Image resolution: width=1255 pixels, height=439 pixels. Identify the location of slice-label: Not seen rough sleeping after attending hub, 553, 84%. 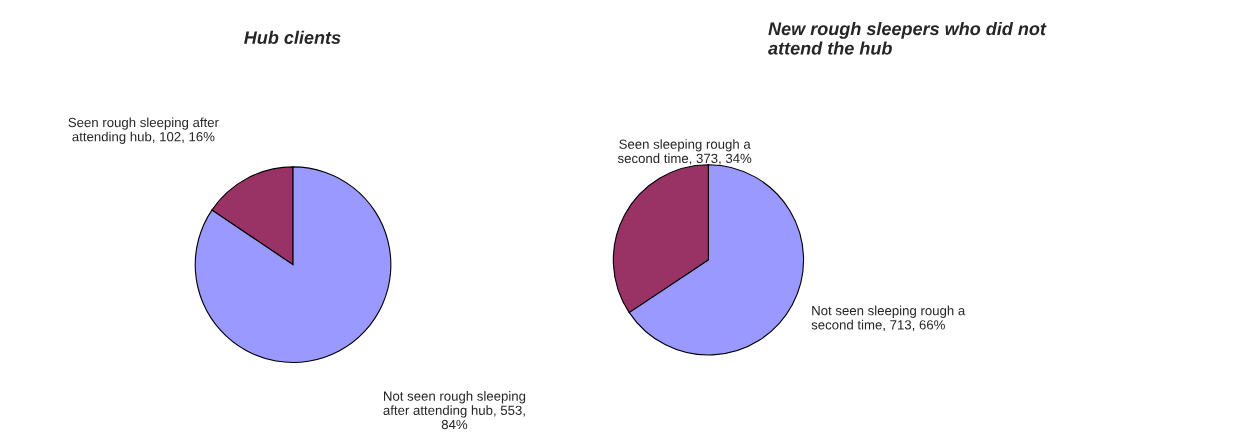
(454, 410).